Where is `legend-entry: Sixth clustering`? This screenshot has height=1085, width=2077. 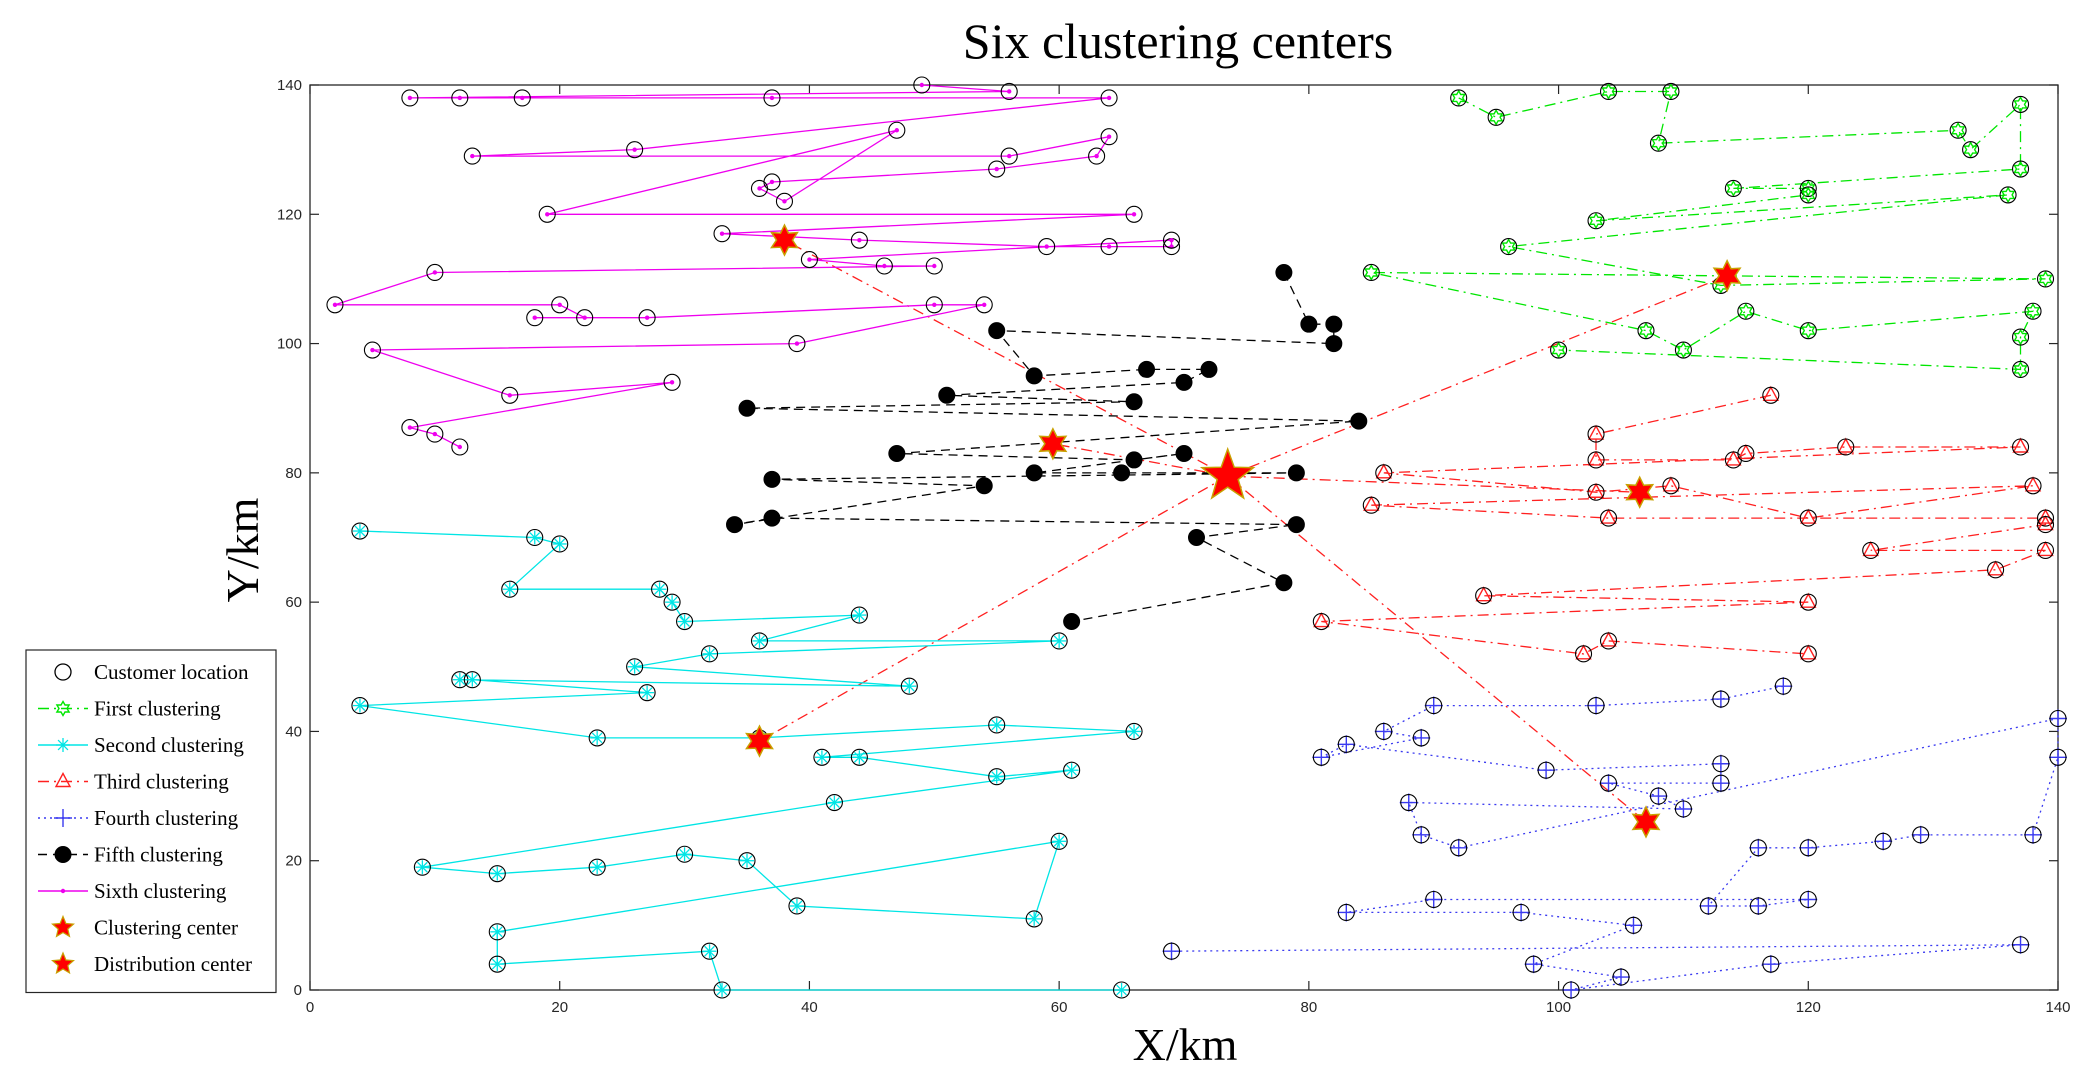 legend-entry: Sixth clustering is located at coordinates (132, 891).